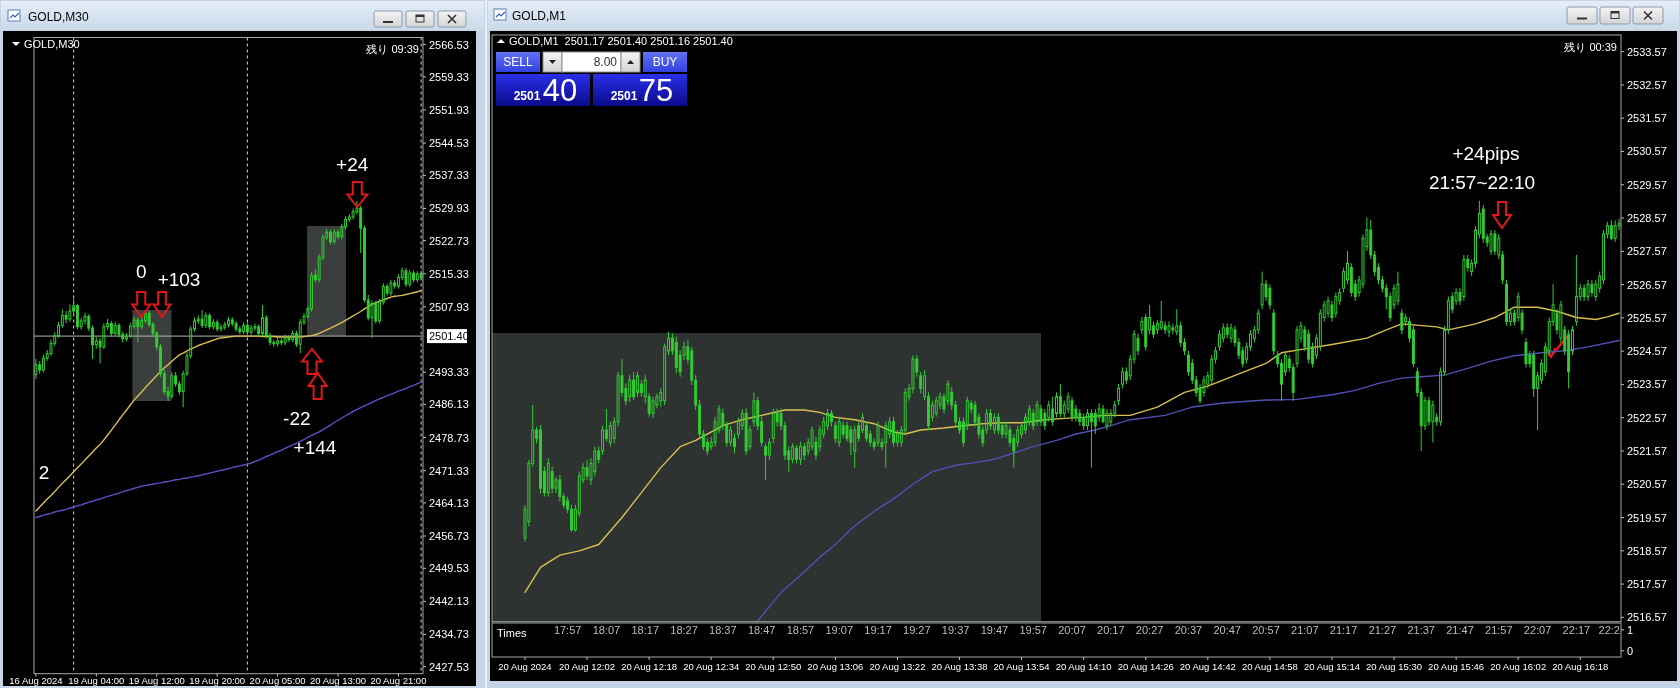 The width and height of the screenshot is (1680, 688). Describe the element at coordinates (277, 680) in the screenshot. I see `x-tick-label: 20 Aug 05:00` at that location.